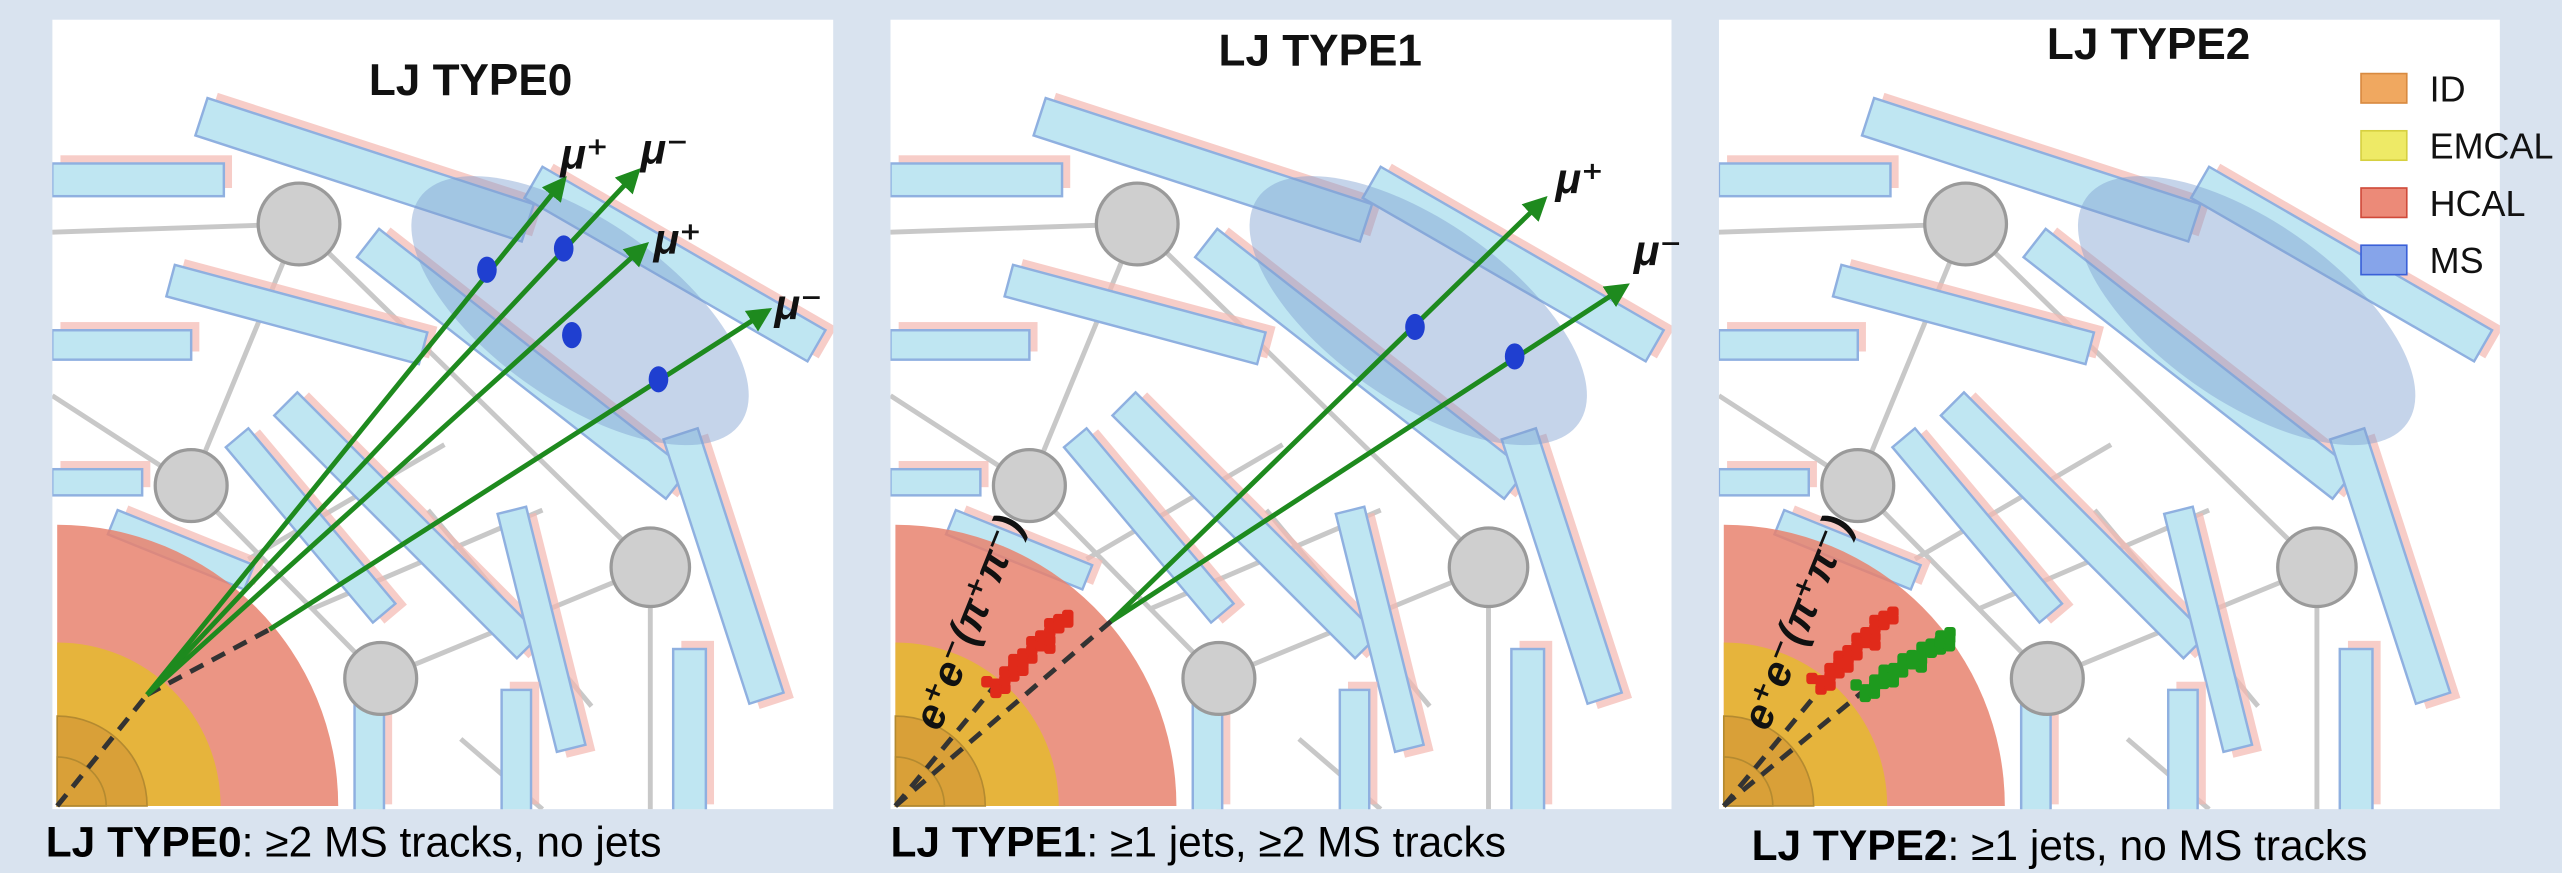 The image size is (2562, 873). What do you see at coordinates (2457, 174) in the screenshot?
I see `legend: ID EMCAL HCAL MS` at bounding box center [2457, 174].